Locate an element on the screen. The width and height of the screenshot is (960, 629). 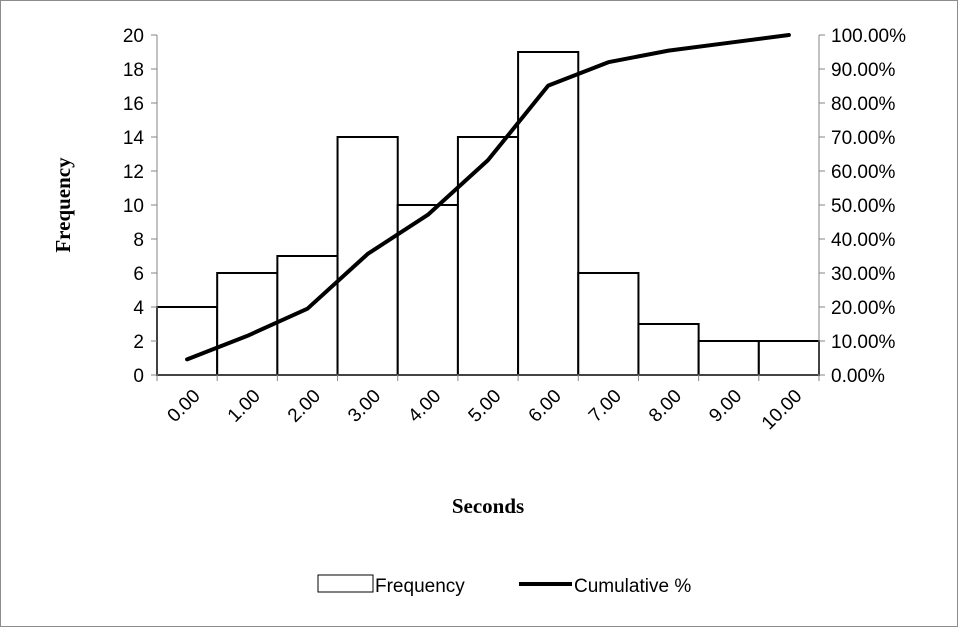
y2-tick-label: 50.00% is located at coordinates (863, 206).